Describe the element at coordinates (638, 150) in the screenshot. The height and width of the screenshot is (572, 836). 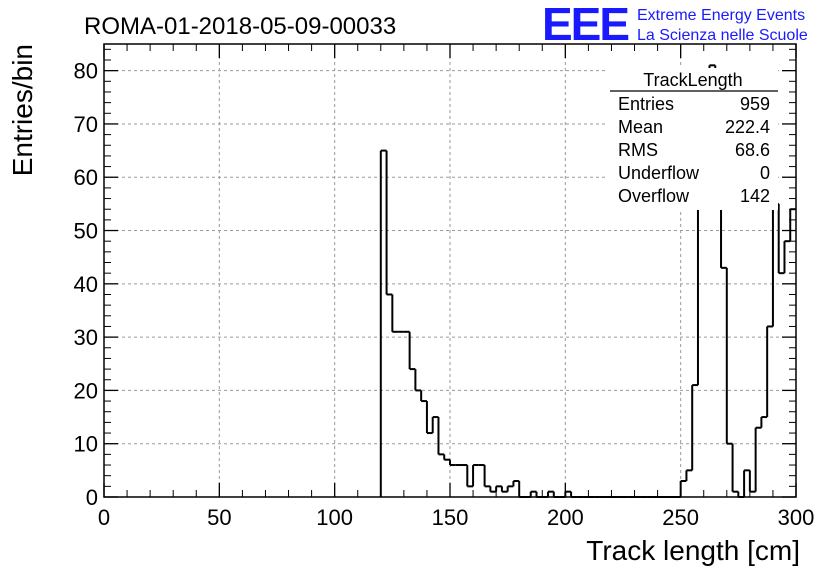
I see `stats-label-rms: RMS` at that location.